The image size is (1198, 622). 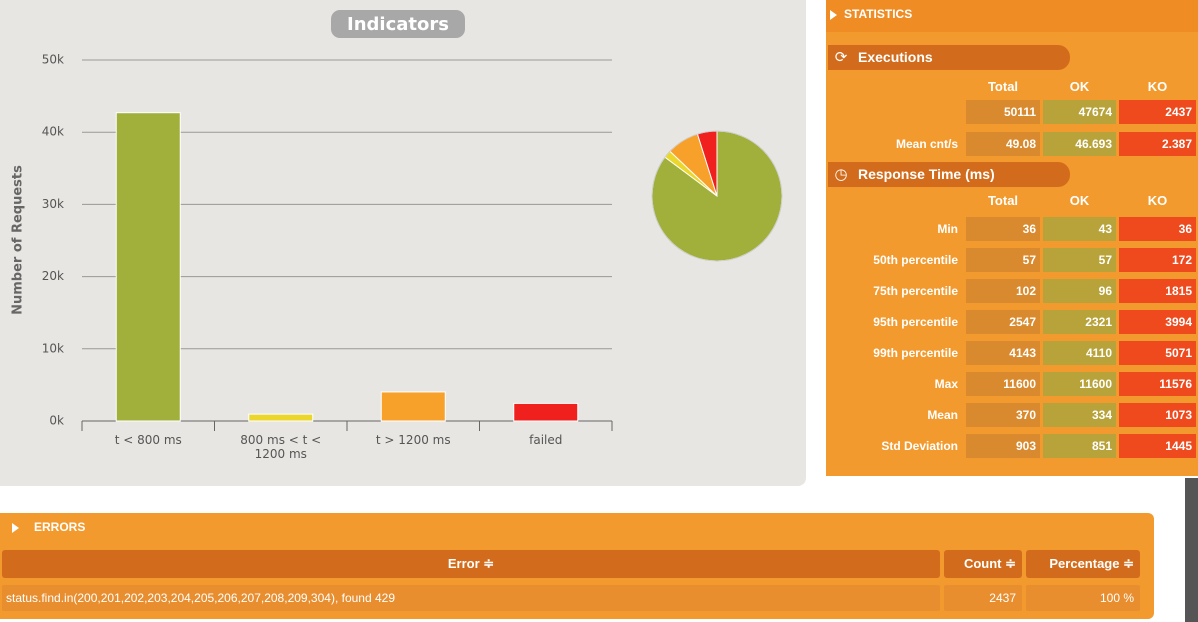 I want to click on stat-cell: 2321, so click(x=1079, y=322).